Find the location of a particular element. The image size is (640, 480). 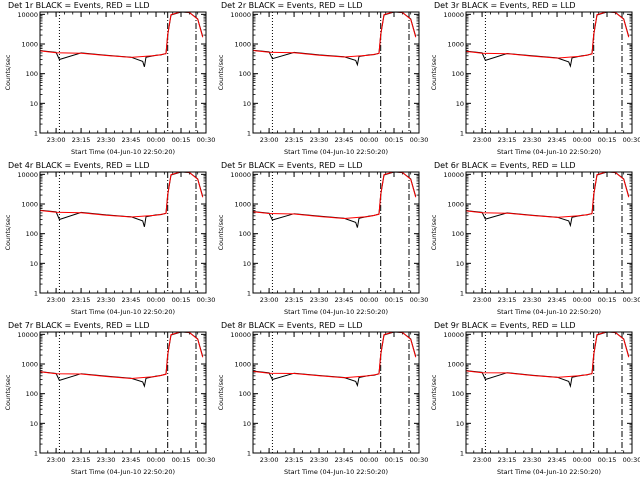

panel-title: Det 9r BLACK = Events, RED = LLD is located at coordinates (505, 325).